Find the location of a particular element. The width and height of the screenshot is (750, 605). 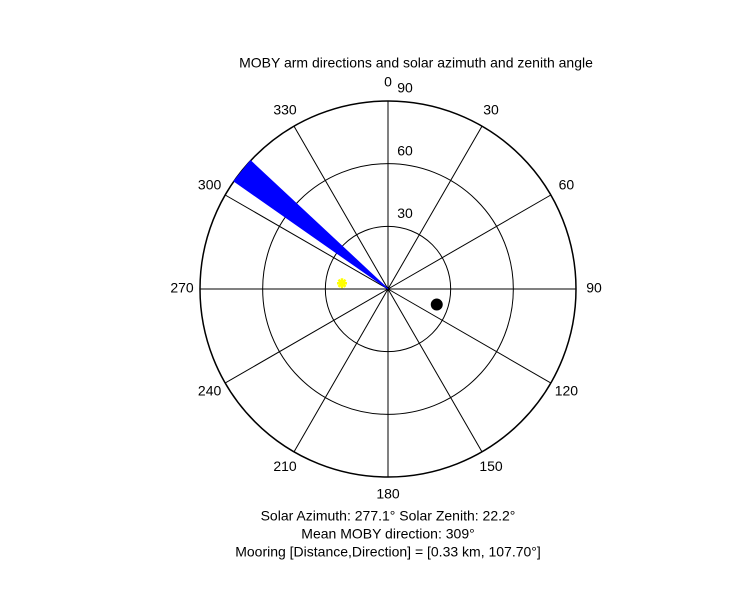

annotation: Mean MOBY direction: 309° is located at coordinates (387, 534).